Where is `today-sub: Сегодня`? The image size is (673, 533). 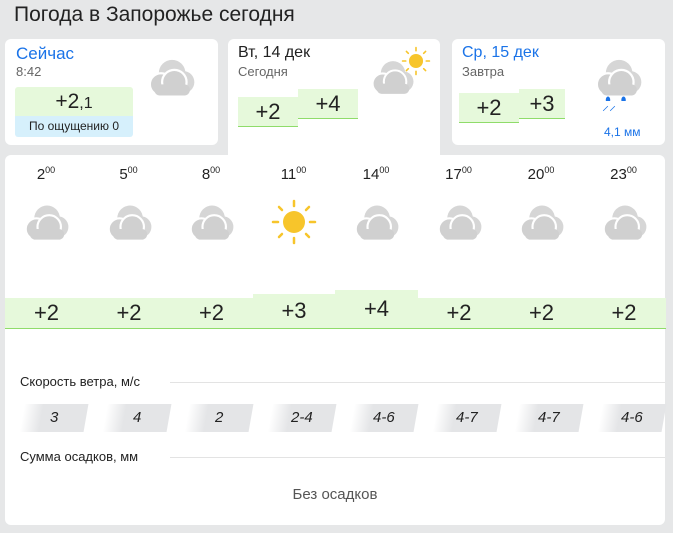
today-sub: Сегодня is located at coordinates (263, 71).